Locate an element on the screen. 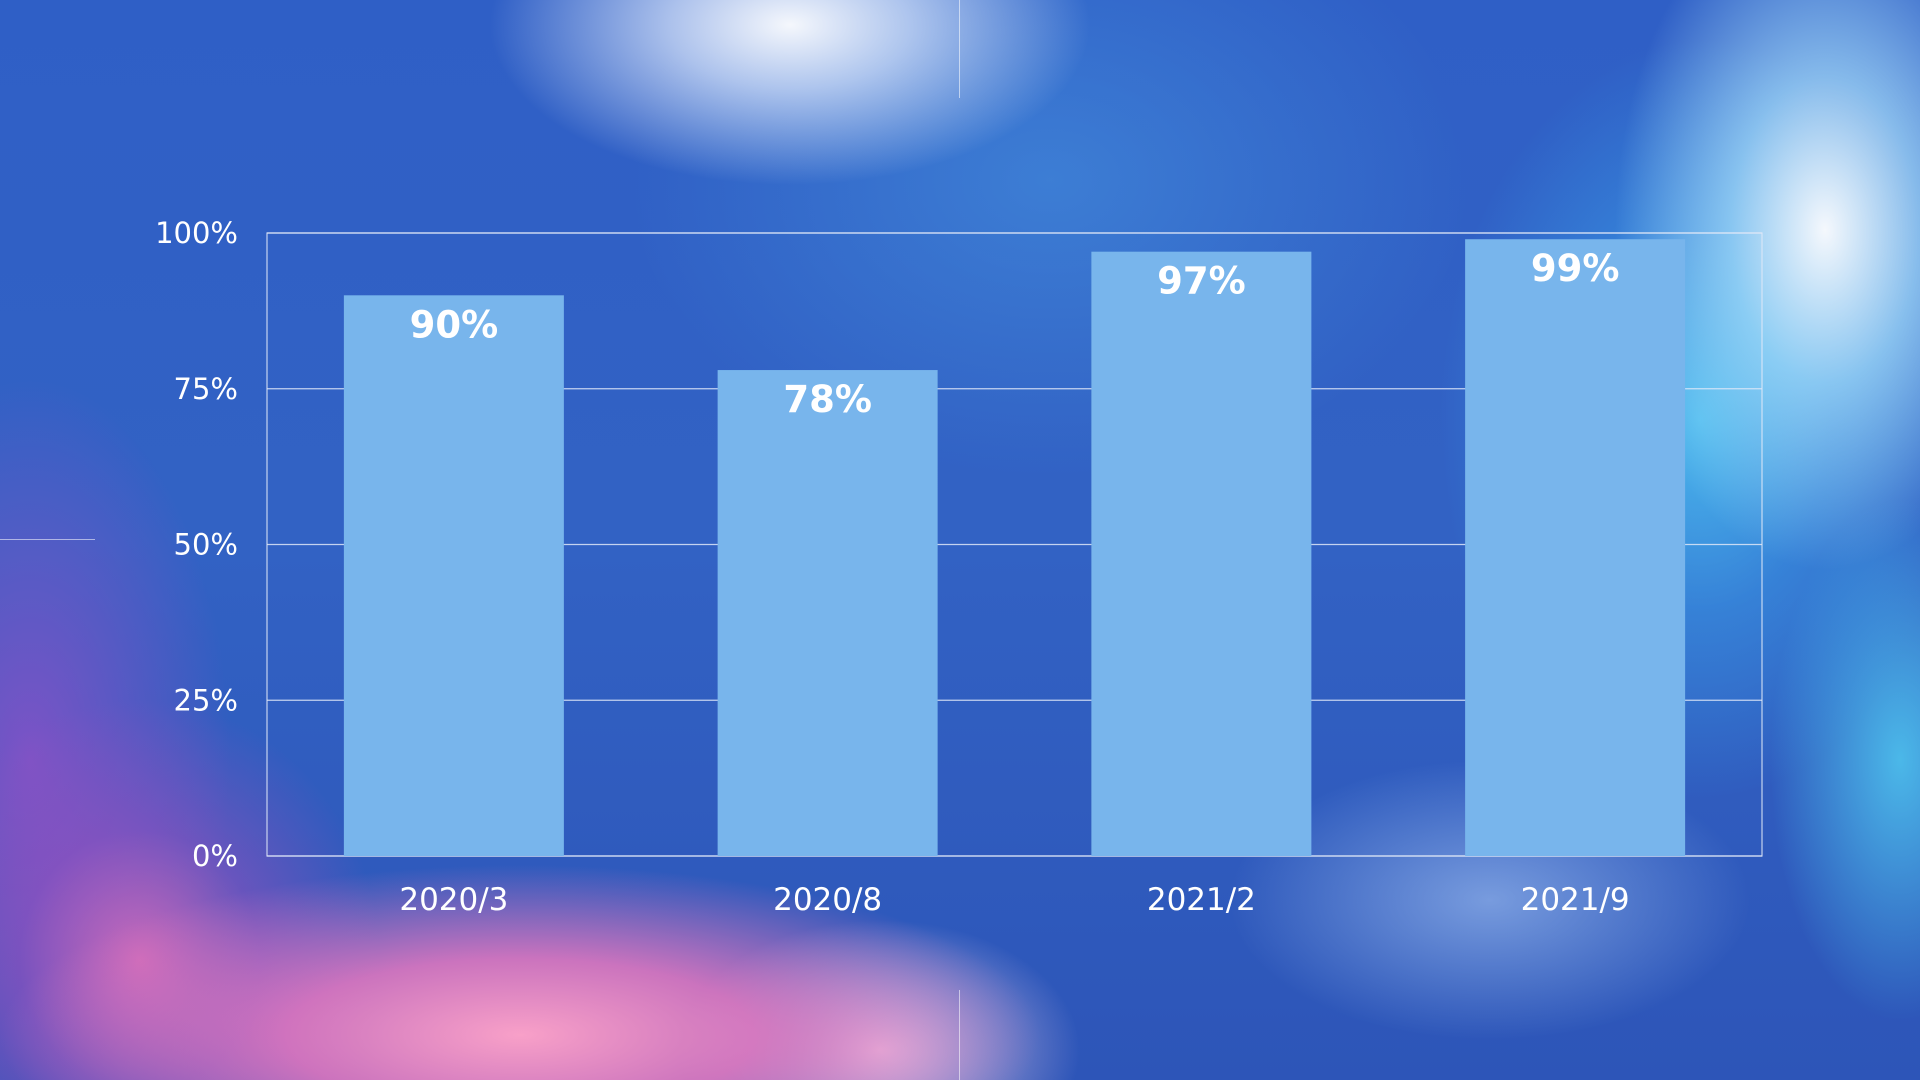 Image resolution: width=1920 pixels, height=1080 pixels. bar-data-label: 78% is located at coordinates (827, 399).